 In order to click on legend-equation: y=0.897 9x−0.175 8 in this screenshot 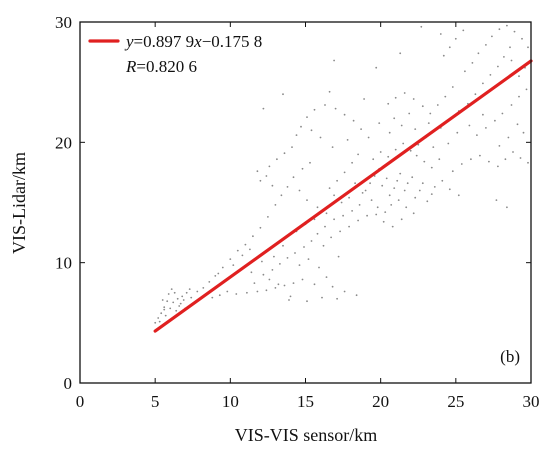, I will do `click(193, 41)`.